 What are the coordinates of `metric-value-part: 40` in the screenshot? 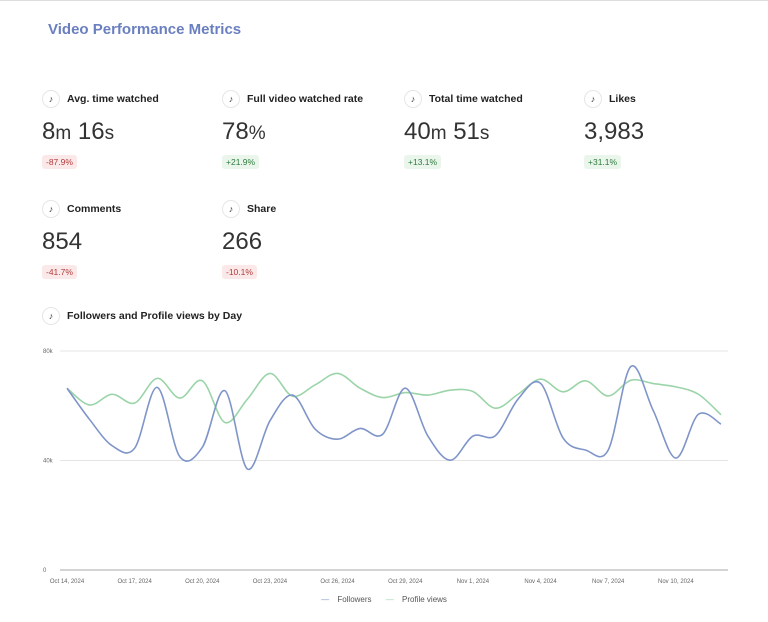 It's located at (417, 131).